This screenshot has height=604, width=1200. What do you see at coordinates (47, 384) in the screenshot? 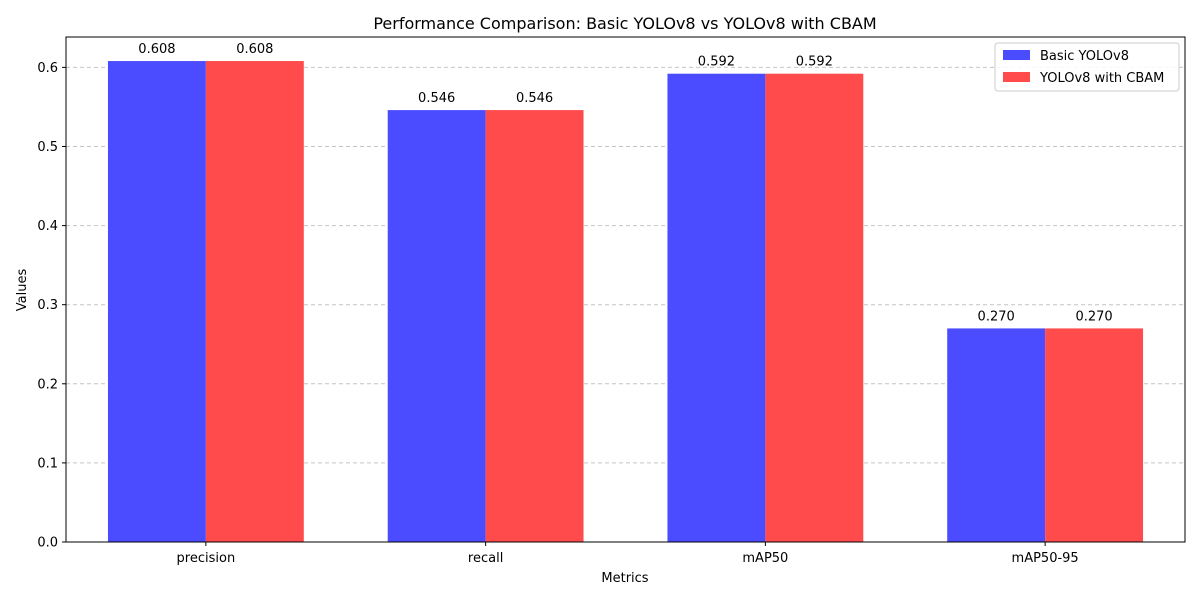
I see `y-tick-label: 0.2` at bounding box center [47, 384].